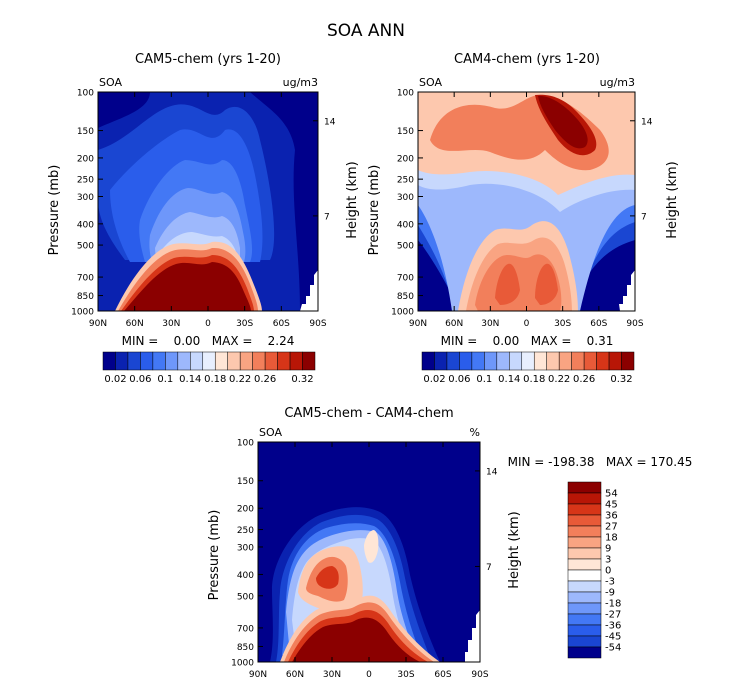 The image size is (733, 685). I want to click on panel-species-label: SOA, so click(430, 82).